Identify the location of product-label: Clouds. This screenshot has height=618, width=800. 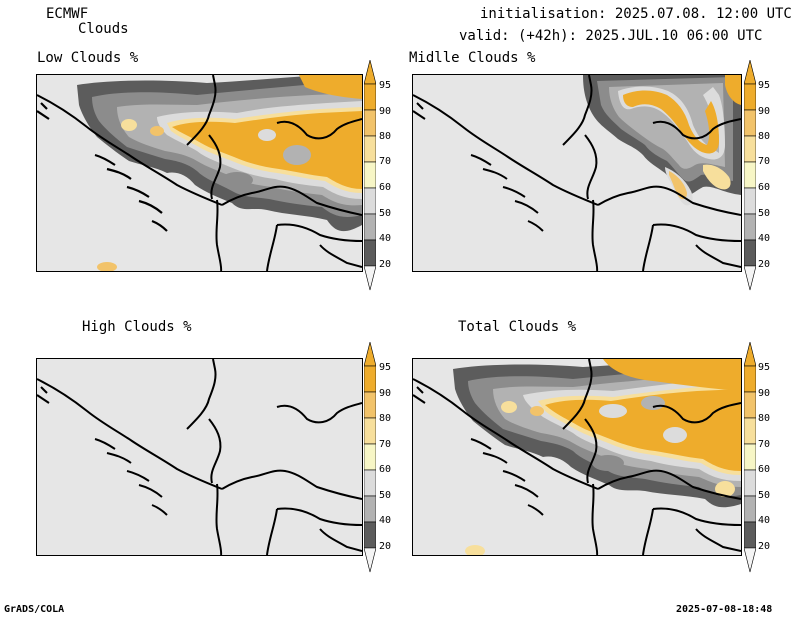
(103, 29).